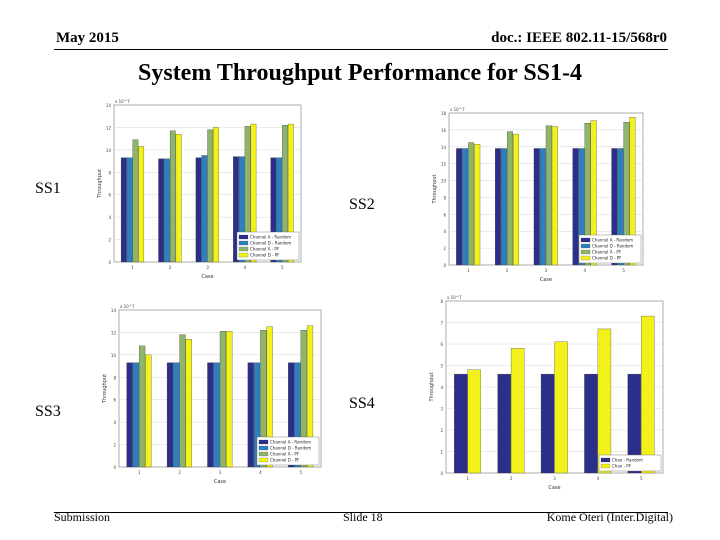 Image resolution: width=720 pixels, height=540 pixels. Describe the element at coordinates (109, 172) in the screenshot. I see `y-tick-label: 8` at that location.